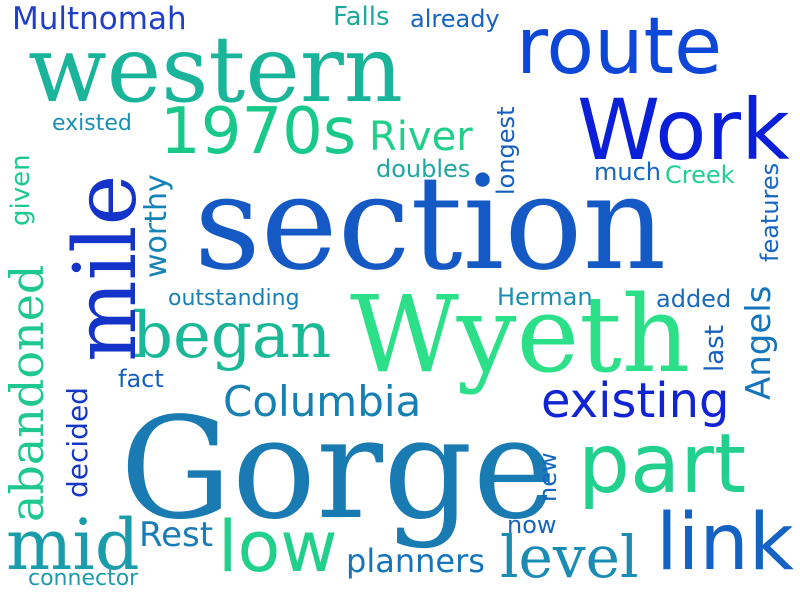  Describe the element at coordinates (545, 297) in the screenshot. I see `word-herman: Herman` at that location.